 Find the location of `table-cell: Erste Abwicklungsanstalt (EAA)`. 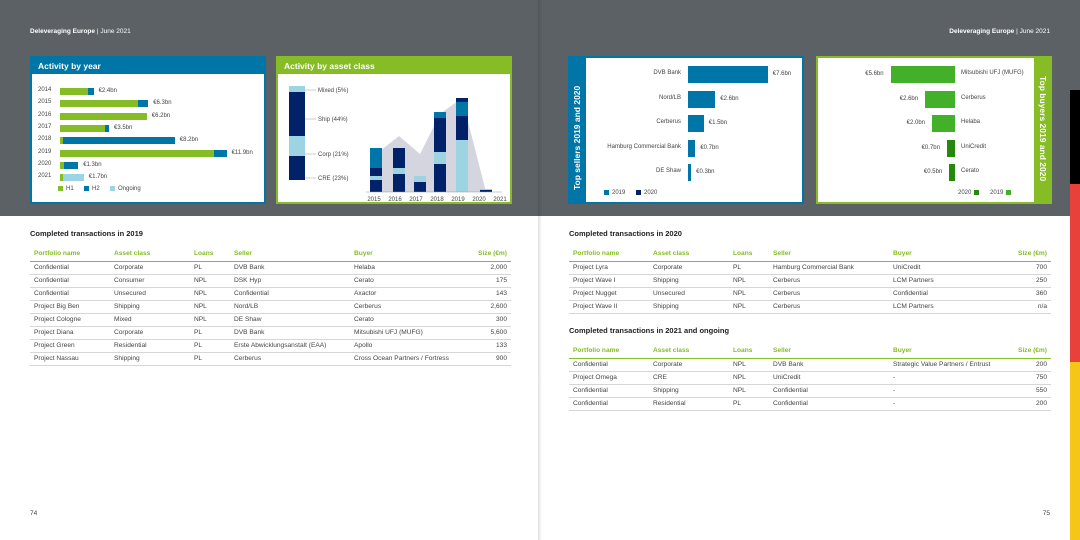

table-cell: Erste Abwicklungsanstalt (EAA) is located at coordinates (290, 346).